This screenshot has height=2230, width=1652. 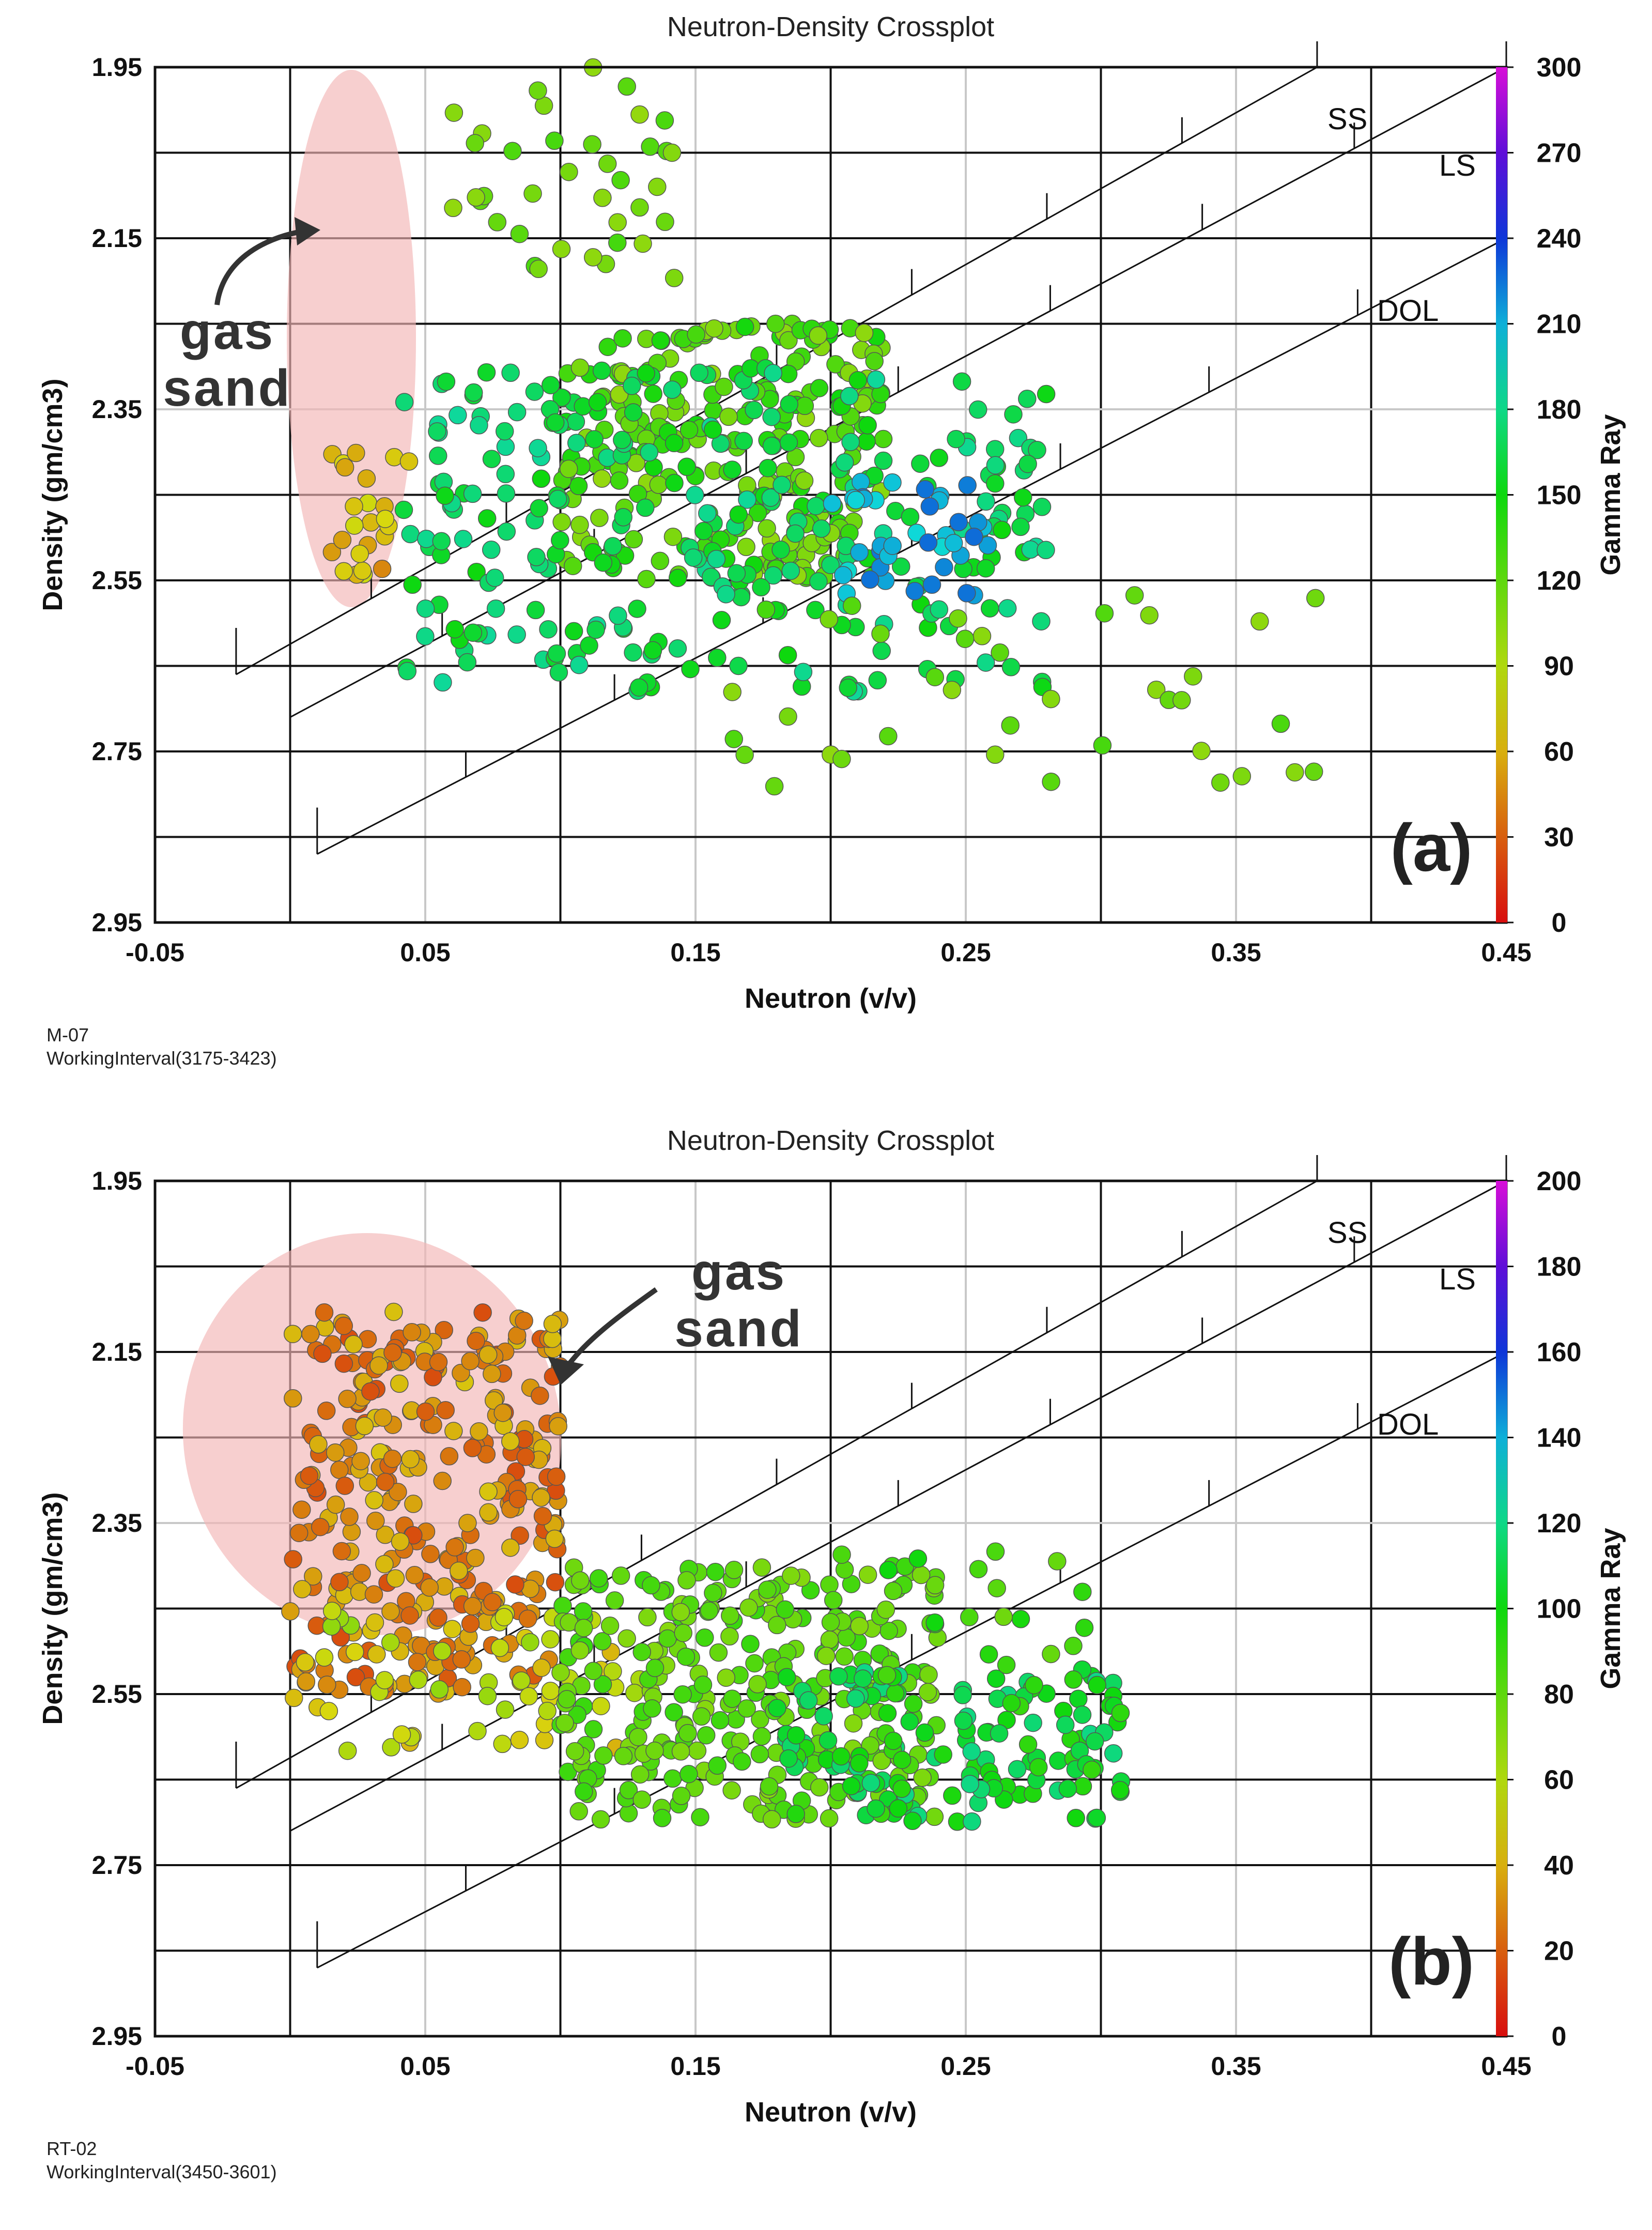 What do you see at coordinates (1560, 1267) in the screenshot?
I see `colorbar-tick-label: 180` at bounding box center [1560, 1267].